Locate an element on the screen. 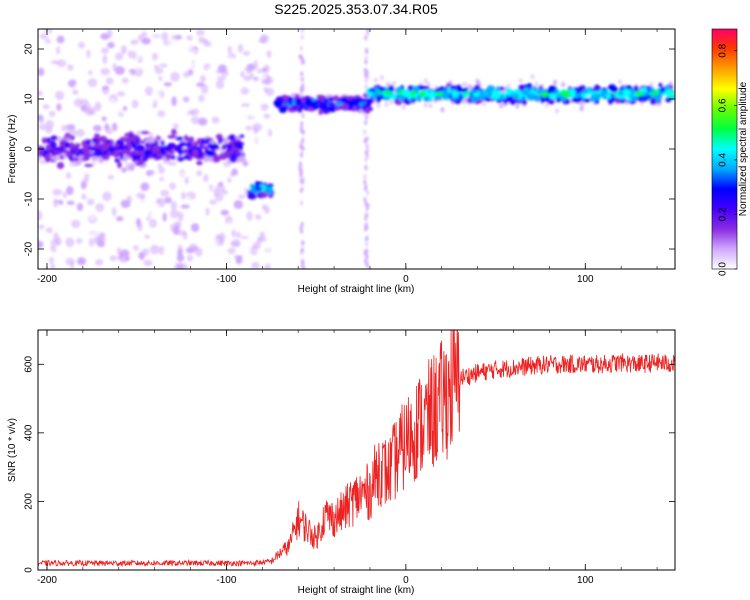  colorbar-tick-label: 0.0 is located at coordinates (723, 269).